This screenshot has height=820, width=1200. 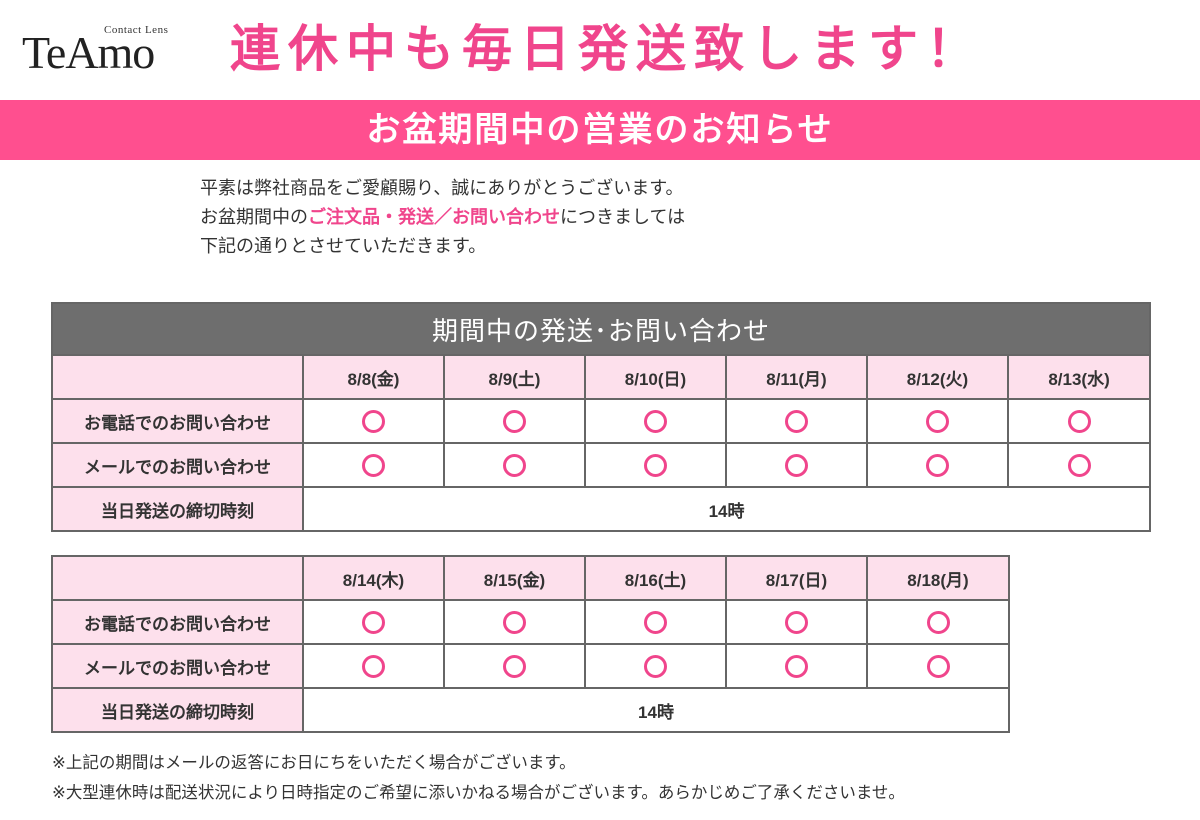 What do you see at coordinates (938, 578) in the screenshot?
I see `date-header: 8/18(月)` at bounding box center [938, 578].